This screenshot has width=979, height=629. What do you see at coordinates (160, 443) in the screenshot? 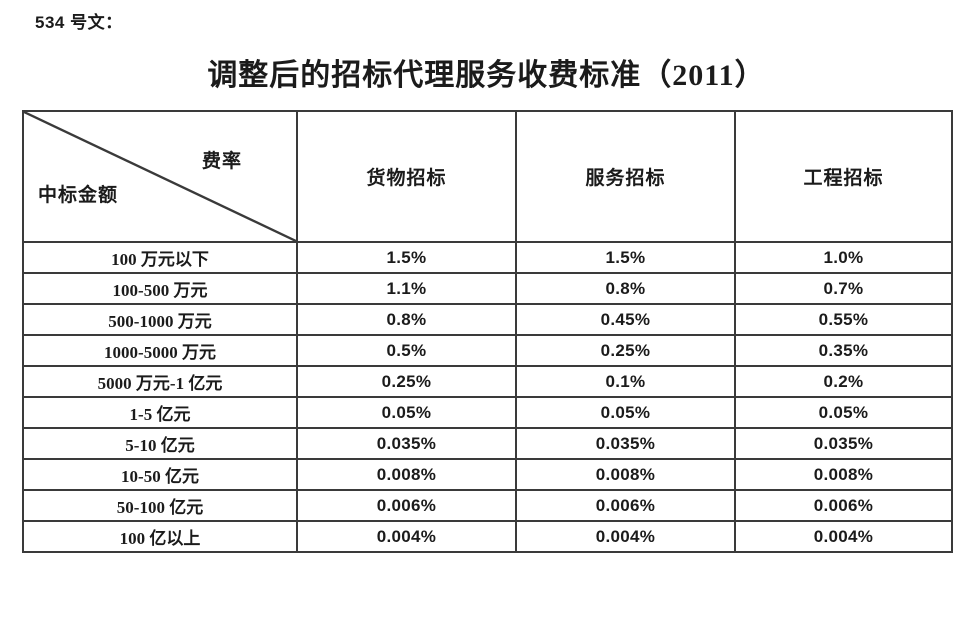
I see `amount-range-cell: 5-10 亿元` at bounding box center [160, 443].